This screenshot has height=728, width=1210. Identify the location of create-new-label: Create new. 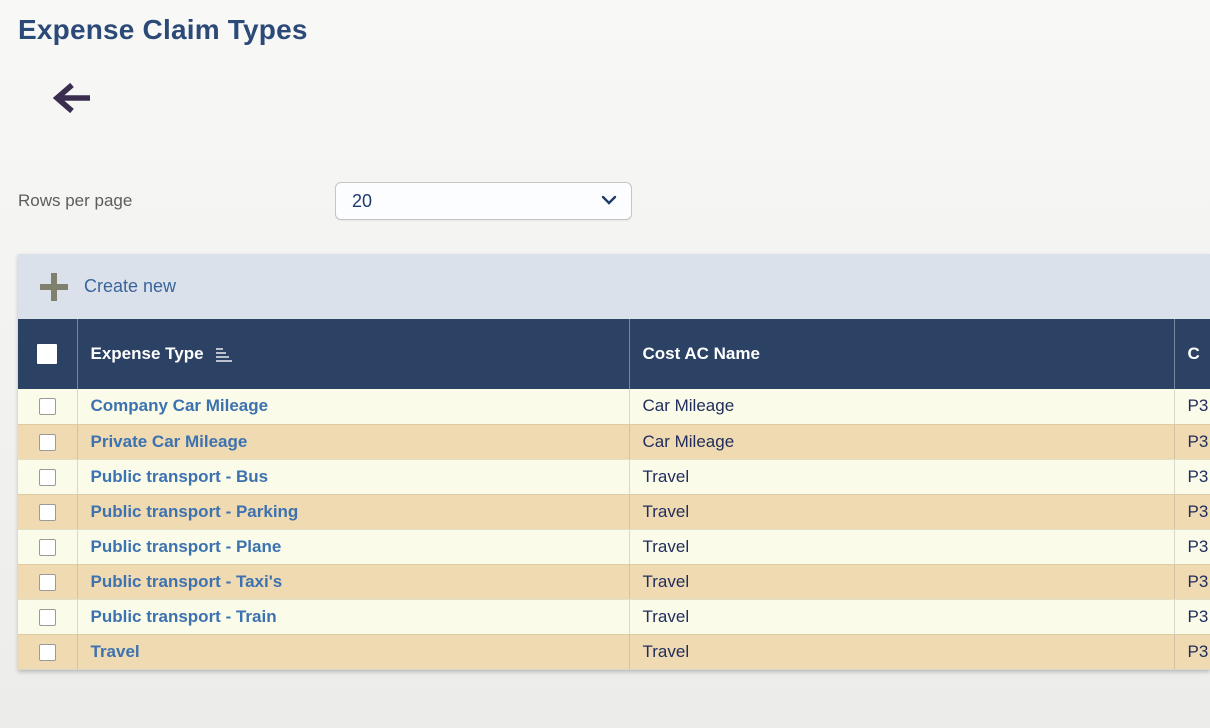
(130, 286).